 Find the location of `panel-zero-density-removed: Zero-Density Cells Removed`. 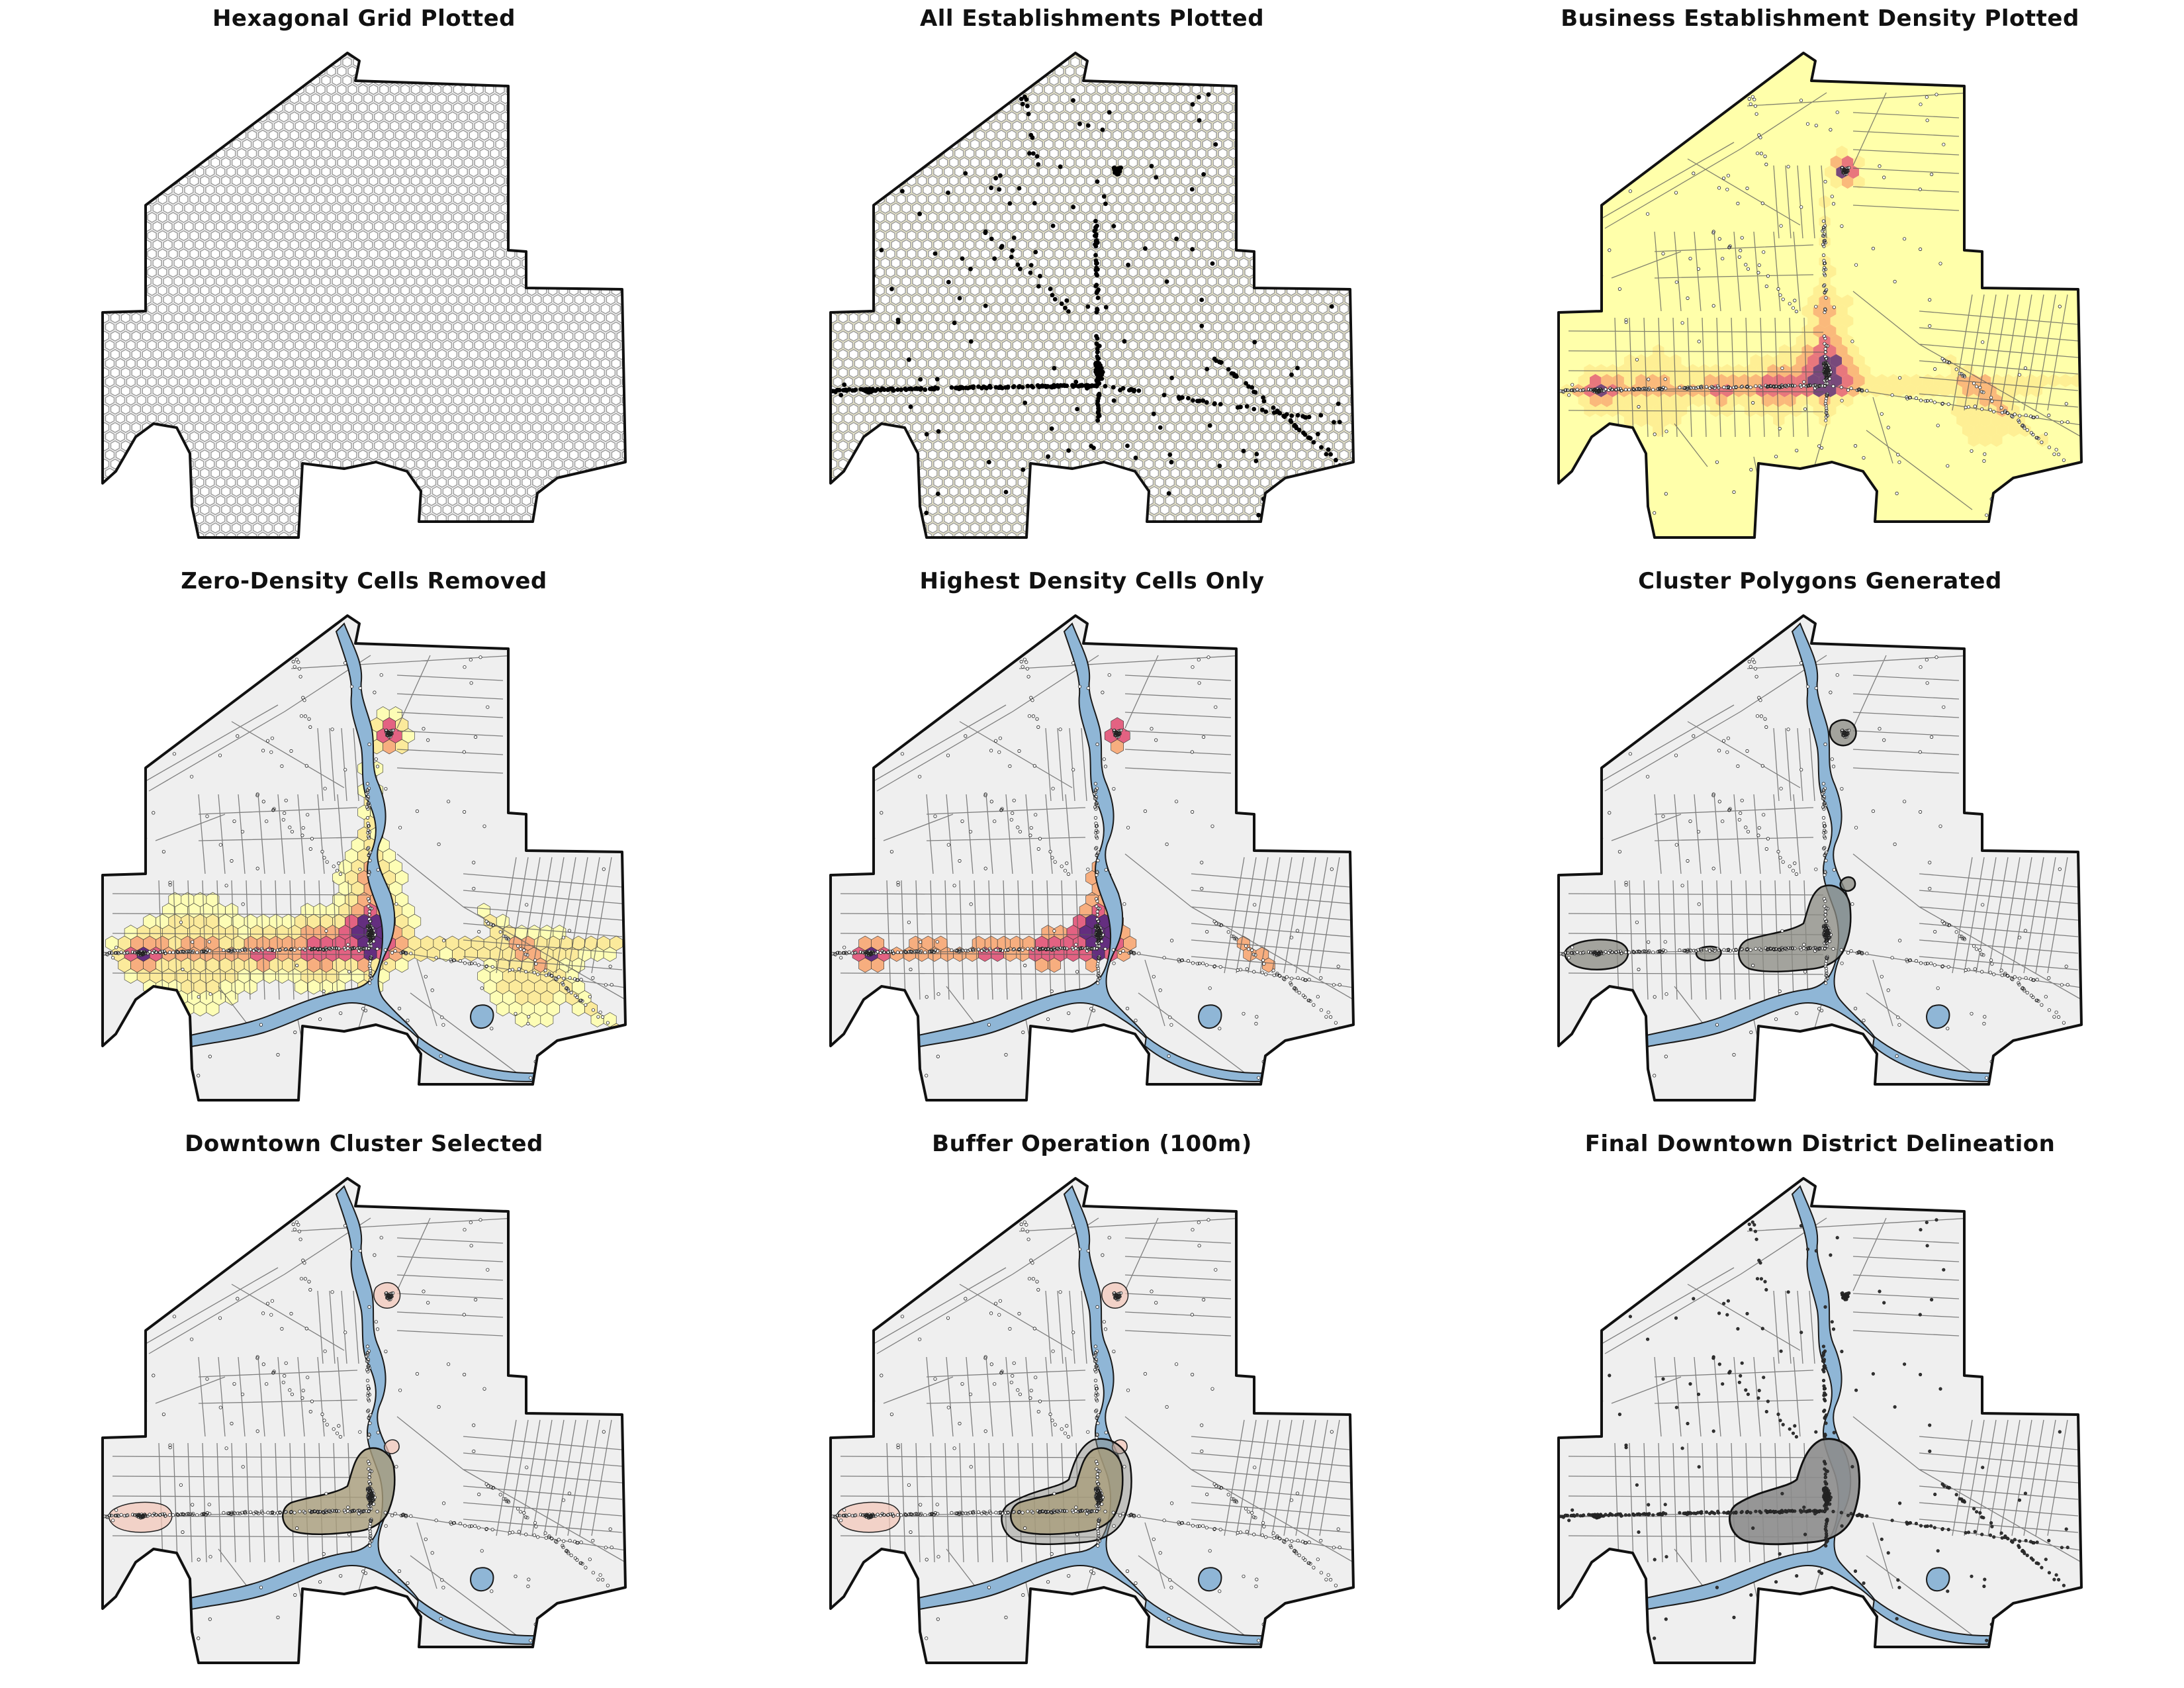

panel-zero-density-removed: Zero-Density Cells Removed is located at coordinates (364, 844).